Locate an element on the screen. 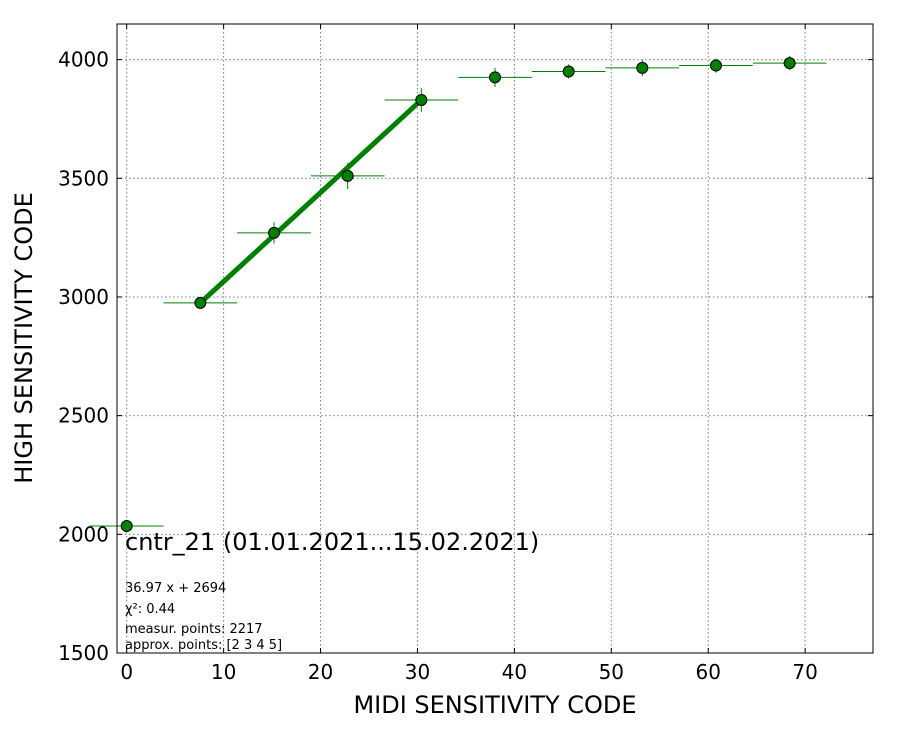  fit-equation: 36.97 x + 2694 is located at coordinates (175, 588).